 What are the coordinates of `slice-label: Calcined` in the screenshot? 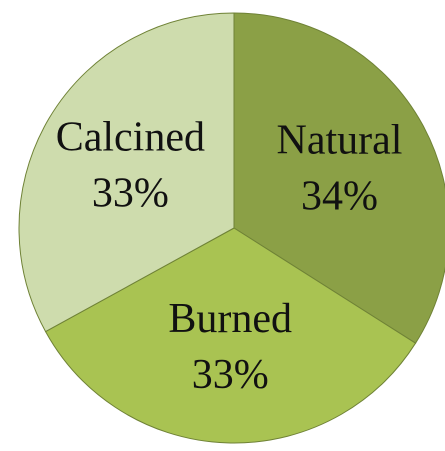 It's located at (130, 137).